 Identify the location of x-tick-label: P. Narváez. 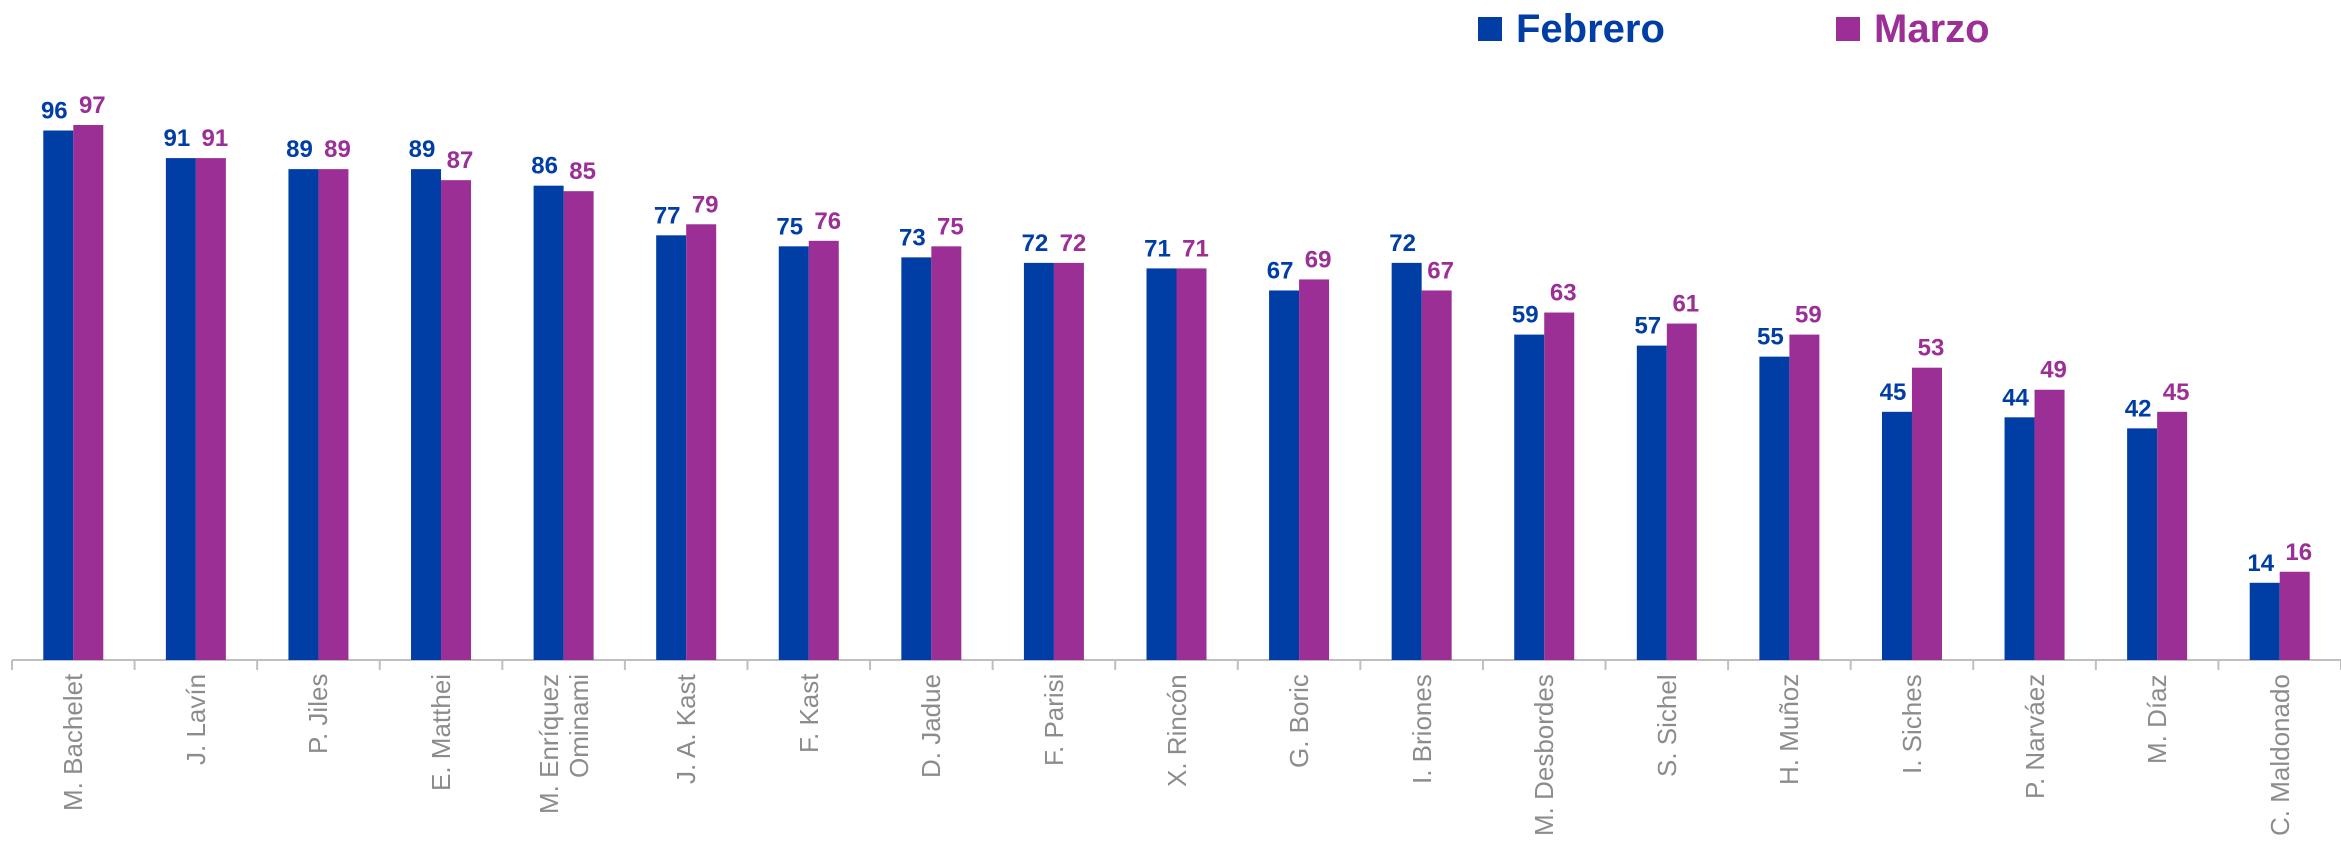
(2034, 737).